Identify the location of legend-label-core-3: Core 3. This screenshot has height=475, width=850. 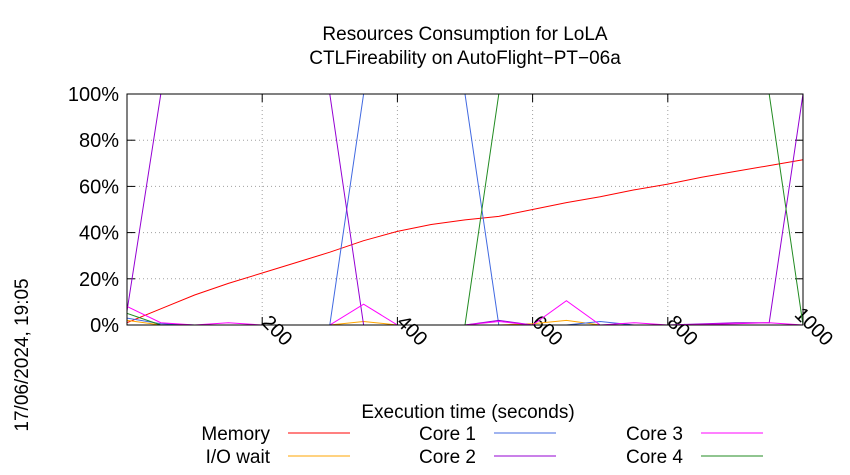
(654, 434).